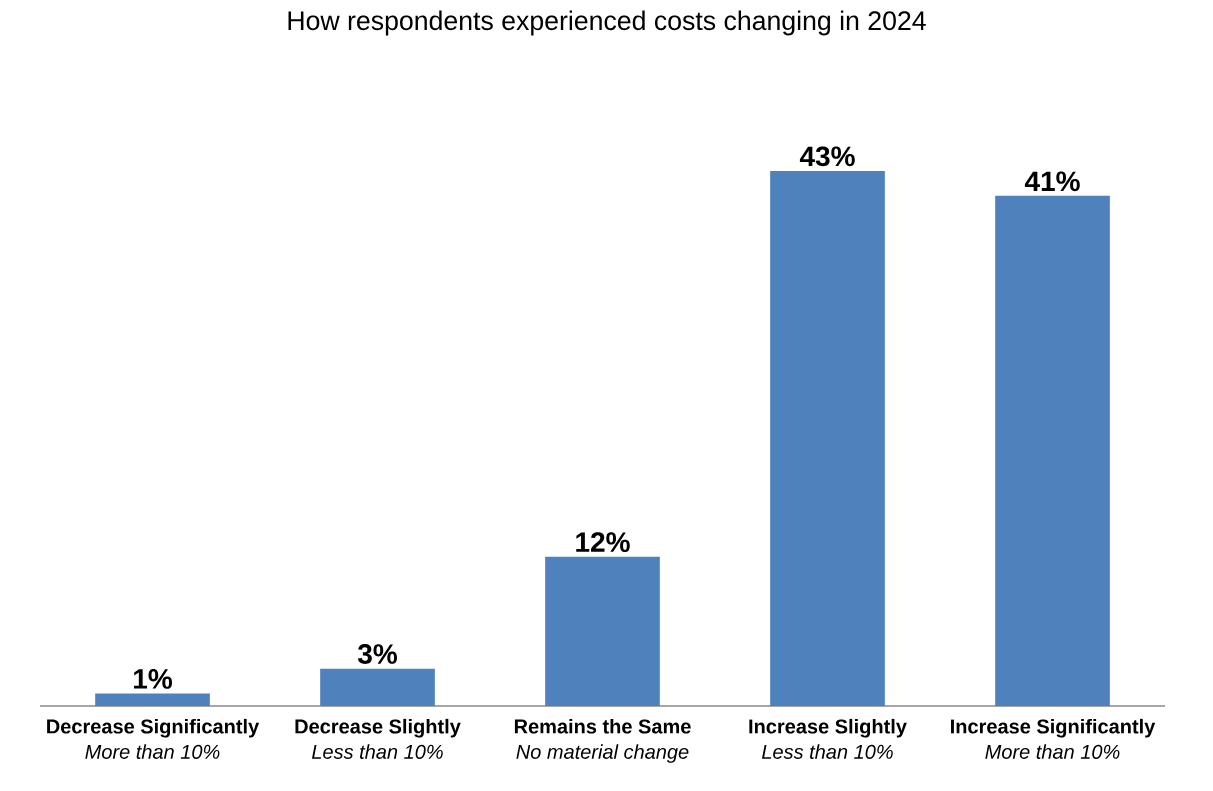 This screenshot has height=791, width=1213. I want to click on data-label: 41%, so click(1052, 181).